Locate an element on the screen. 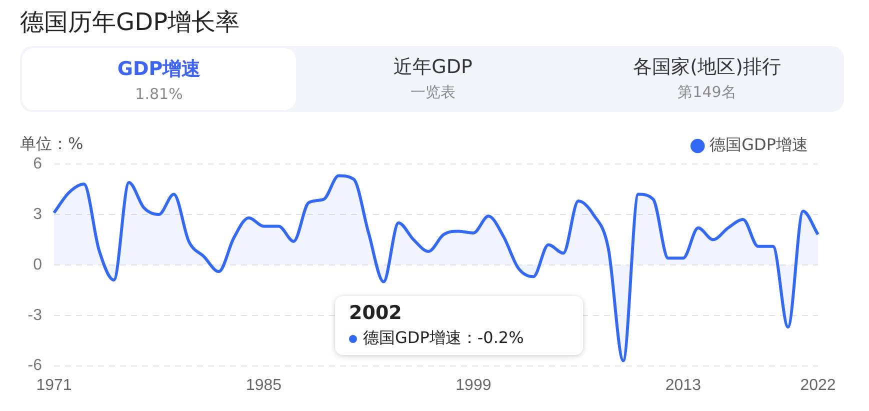  text: 第149名 is located at coordinates (707, 92).